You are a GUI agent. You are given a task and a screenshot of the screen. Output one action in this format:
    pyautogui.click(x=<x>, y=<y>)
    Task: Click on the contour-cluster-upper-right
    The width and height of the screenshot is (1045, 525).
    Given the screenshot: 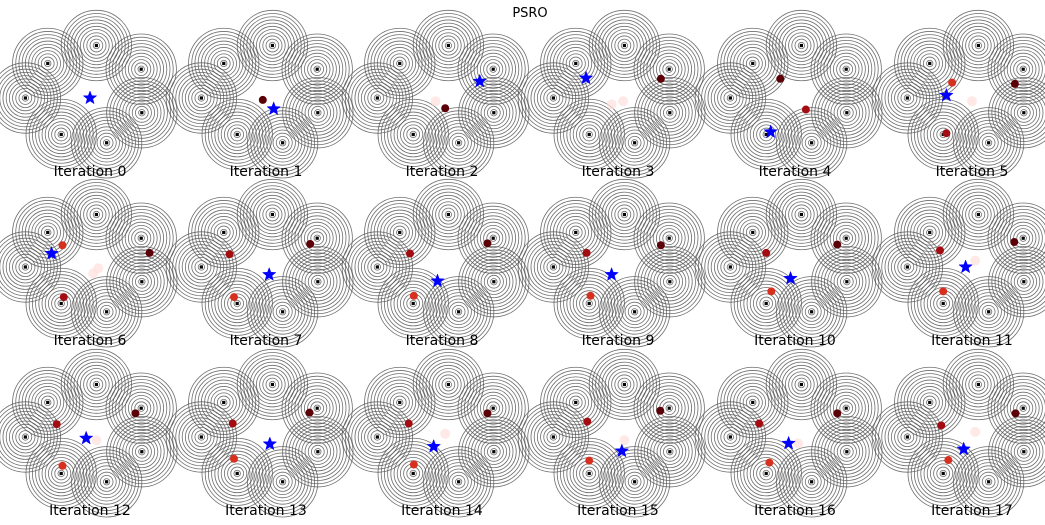 What is the action you would take?
    pyautogui.click(x=1016, y=408)
    